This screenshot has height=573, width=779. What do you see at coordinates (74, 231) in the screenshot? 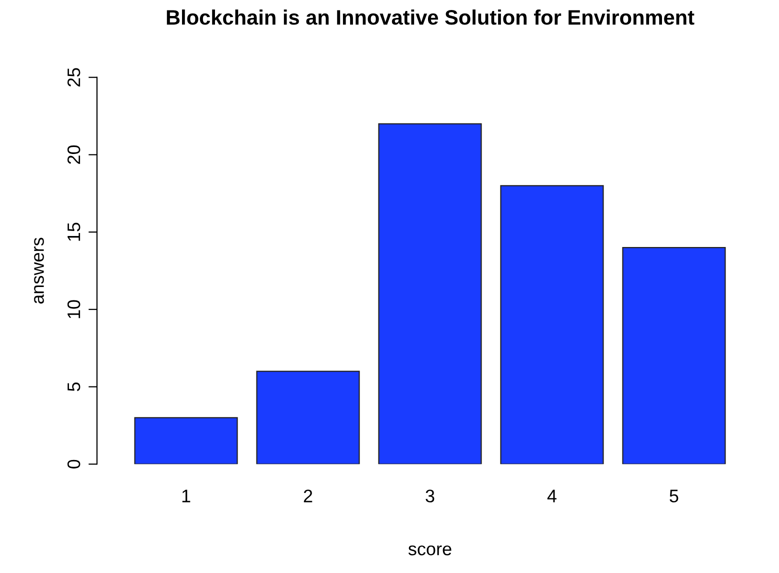
I see `y-tick-label: 15` at bounding box center [74, 231].